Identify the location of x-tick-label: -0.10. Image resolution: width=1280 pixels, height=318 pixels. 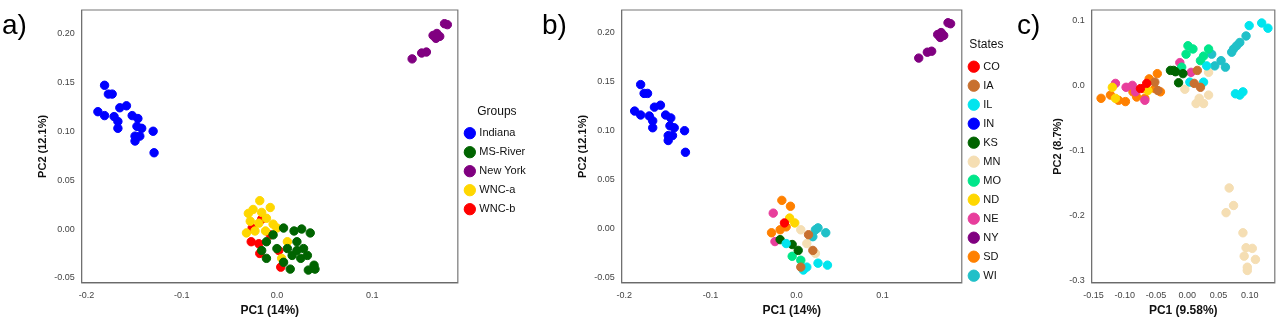
(1125, 294).